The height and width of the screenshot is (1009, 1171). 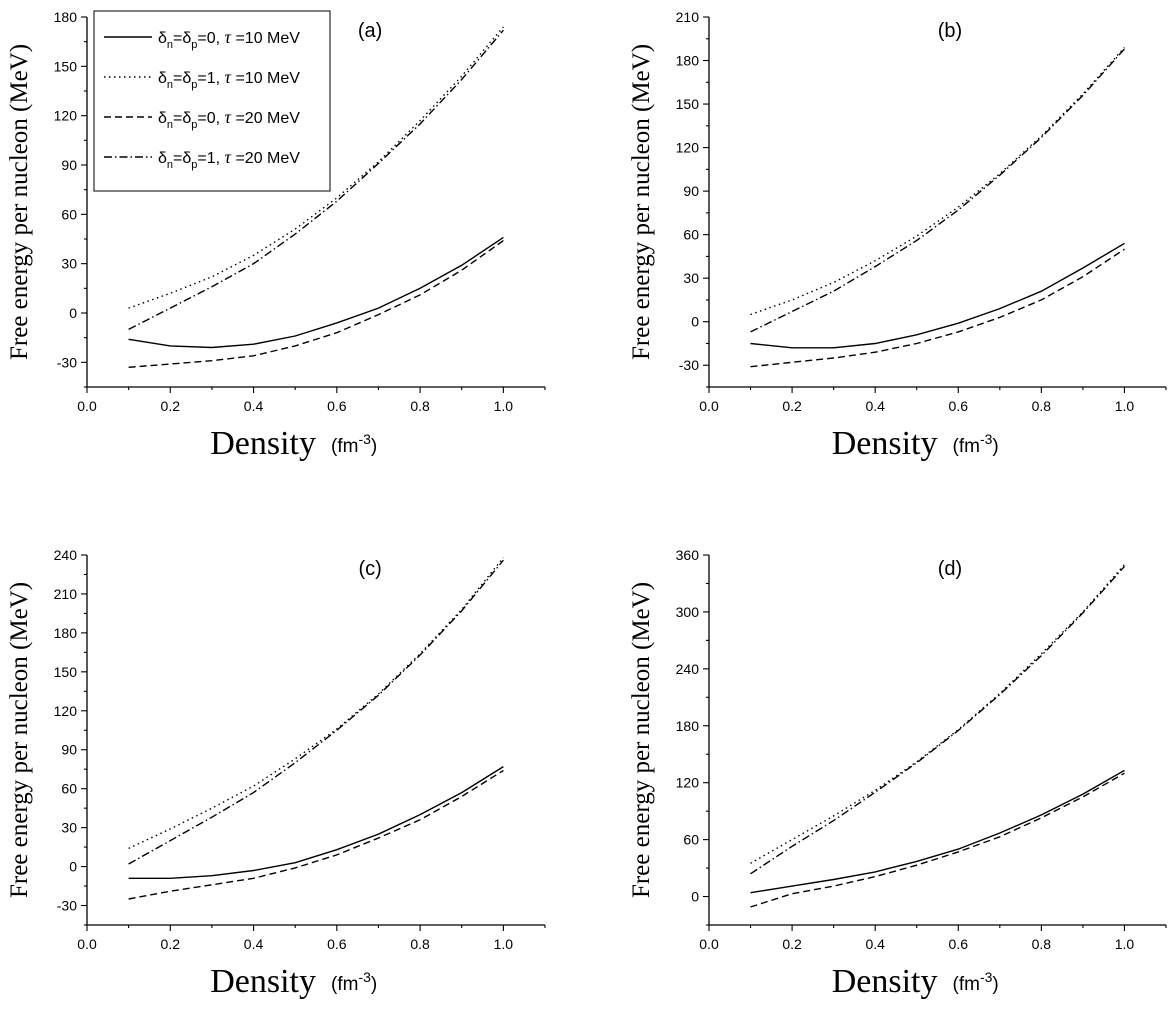 I want to click on legend-entry: δn=δp=1, τ =10 MeV, so click(x=229, y=79).